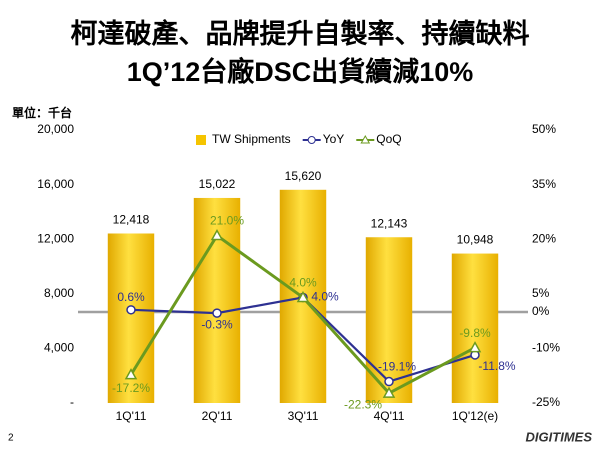  What do you see at coordinates (475, 416) in the screenshot?
I see `x-tick-label: 1Q'12(e)` at bounding box center [475, 416].